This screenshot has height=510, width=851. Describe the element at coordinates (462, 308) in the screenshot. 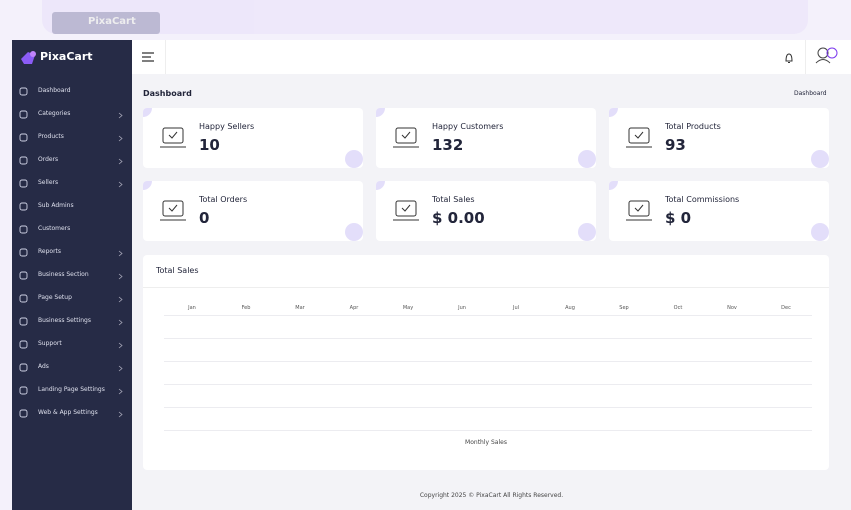

I see `x-axis-label: Jun` at that location.